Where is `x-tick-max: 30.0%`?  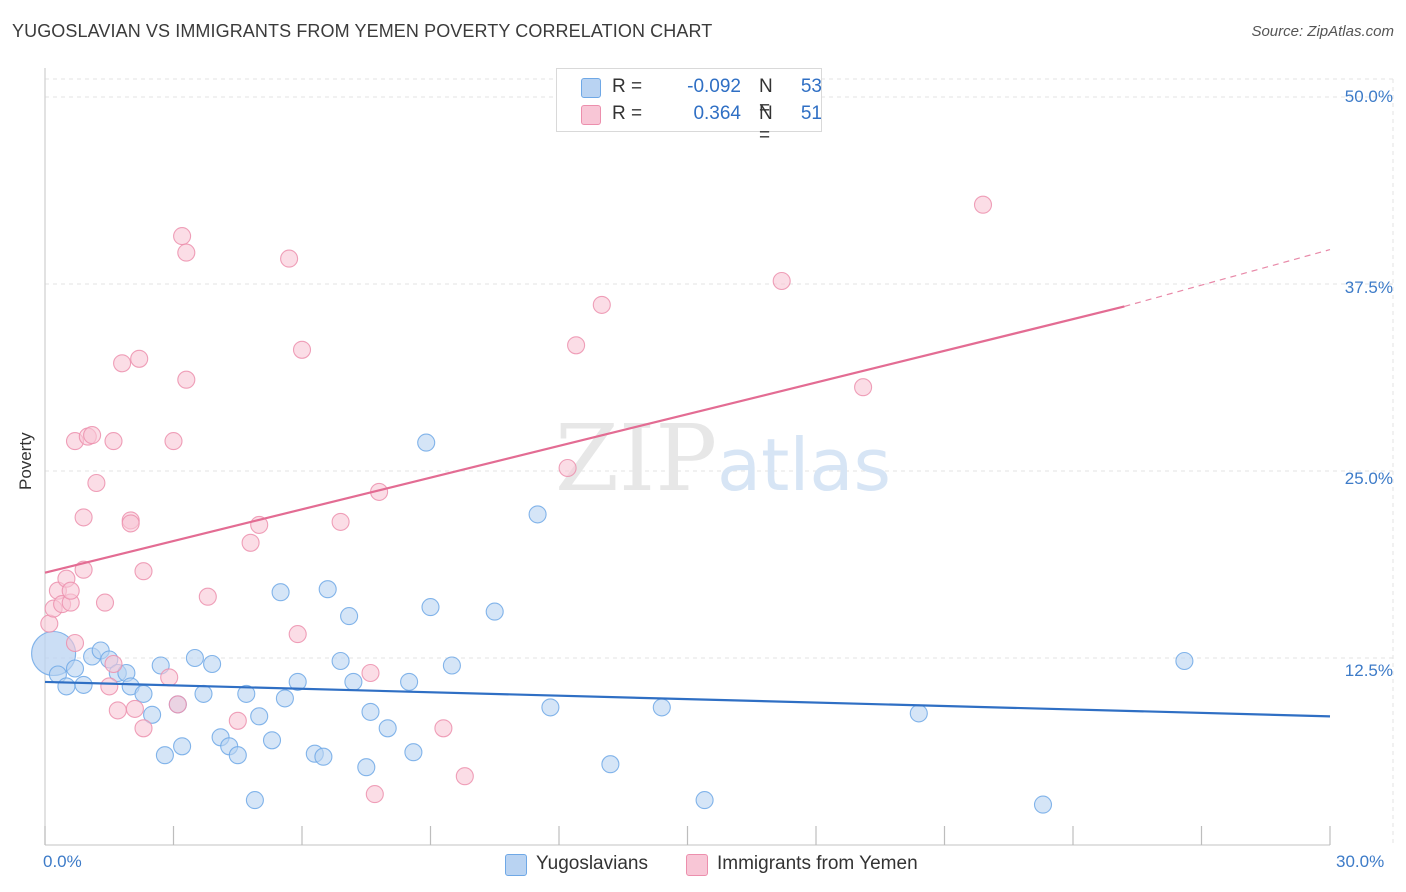
x-tick-max: 30.0% is located at coordinates (1360, 861).